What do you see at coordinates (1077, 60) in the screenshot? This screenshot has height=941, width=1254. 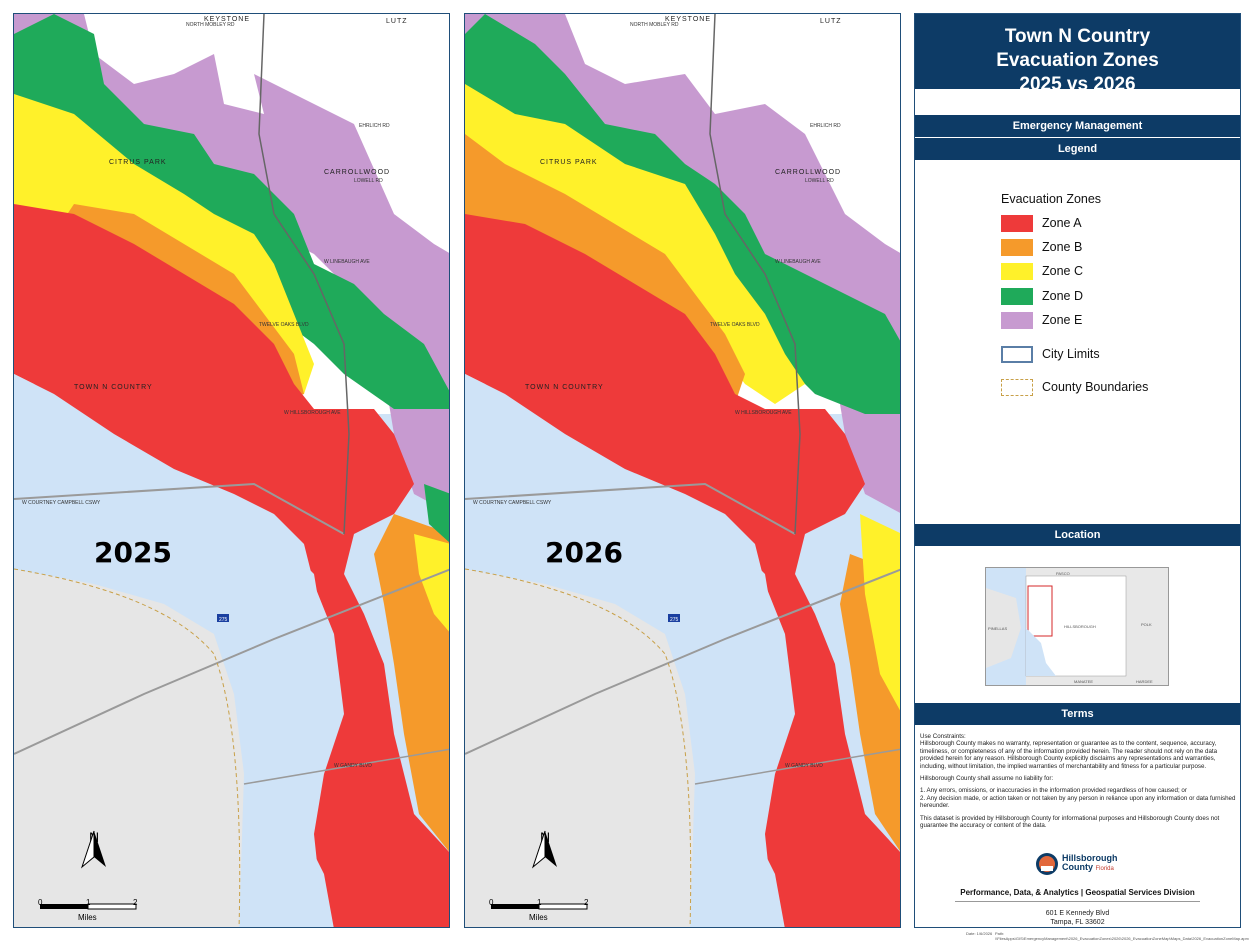 I see `title-line-2: Evacuation Zones` at bounding box center [1077, 60].